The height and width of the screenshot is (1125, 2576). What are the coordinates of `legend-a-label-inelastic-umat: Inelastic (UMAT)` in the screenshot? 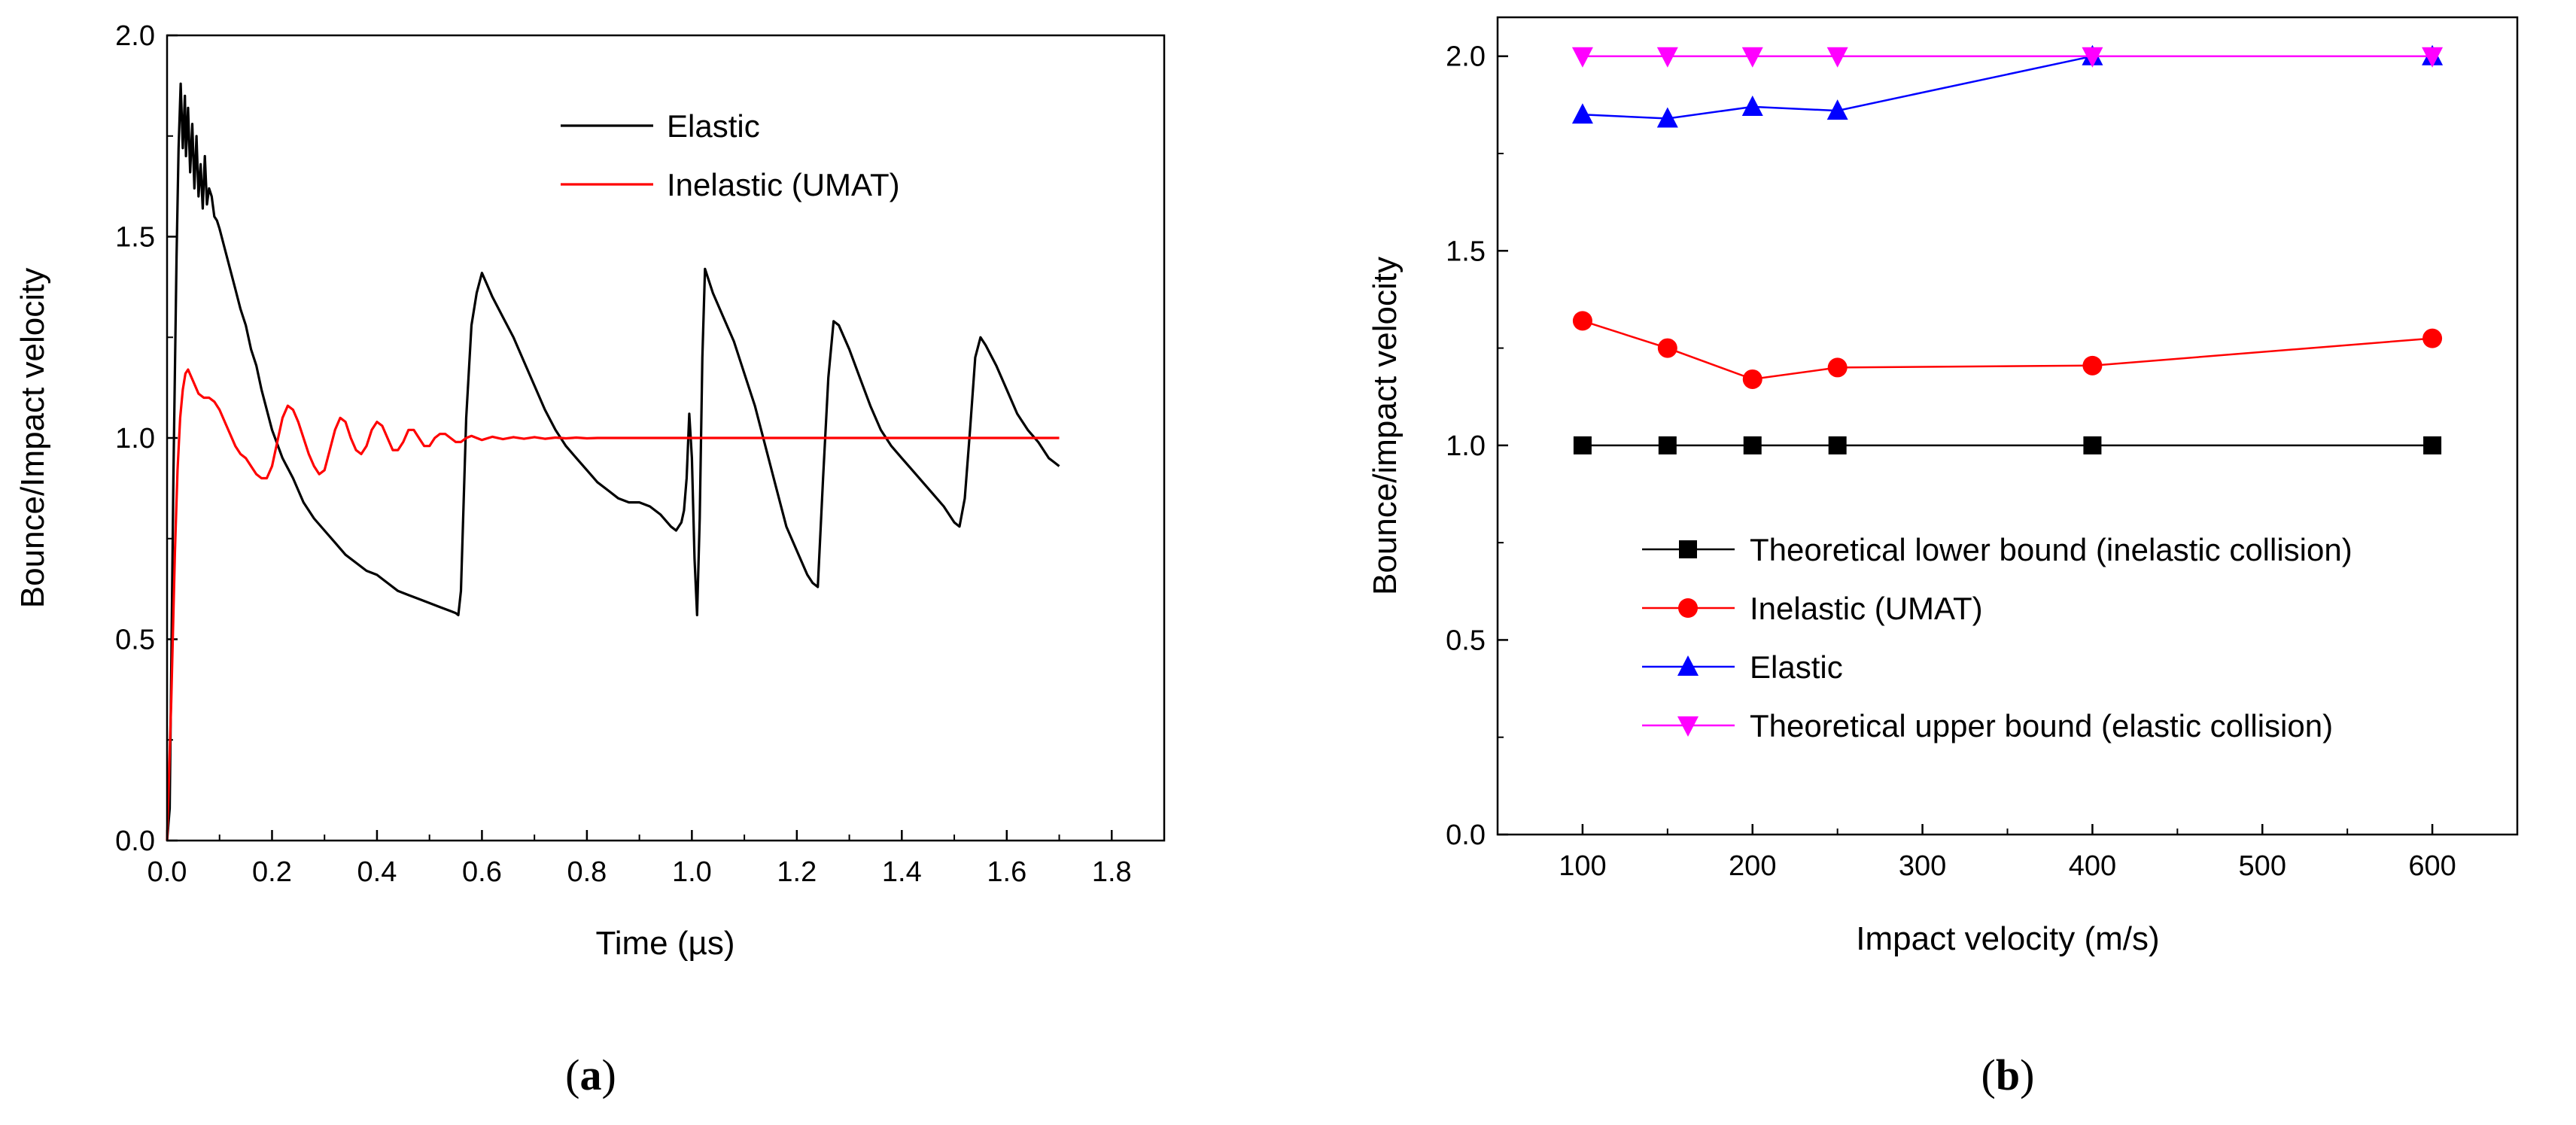 It's located at (783, 184).